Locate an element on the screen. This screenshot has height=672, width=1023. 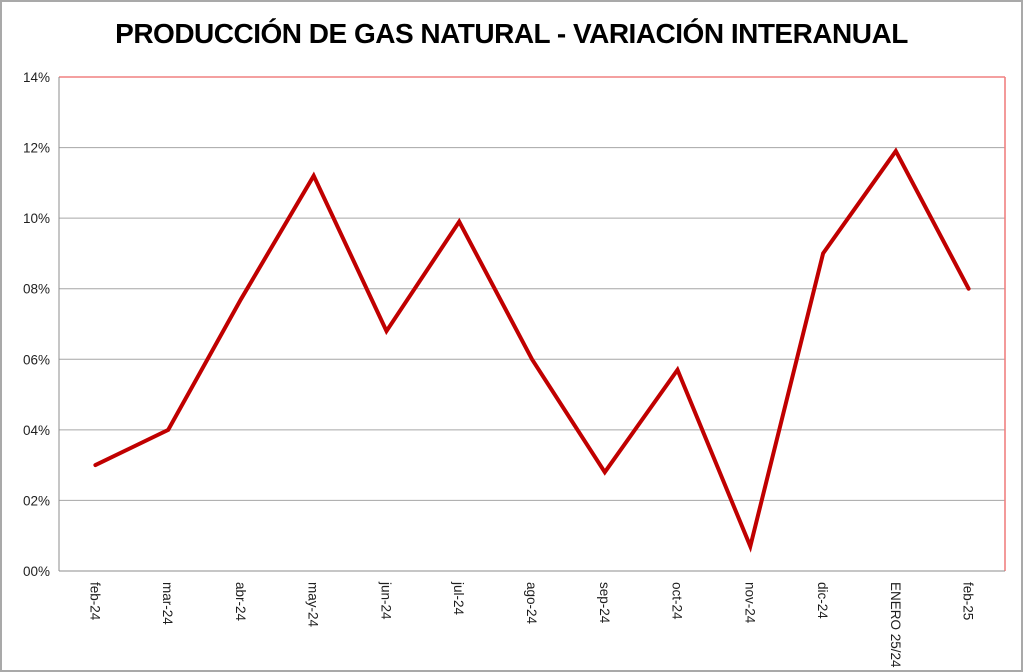
y-tick-label: 00% is located at coordinates (36, 571).